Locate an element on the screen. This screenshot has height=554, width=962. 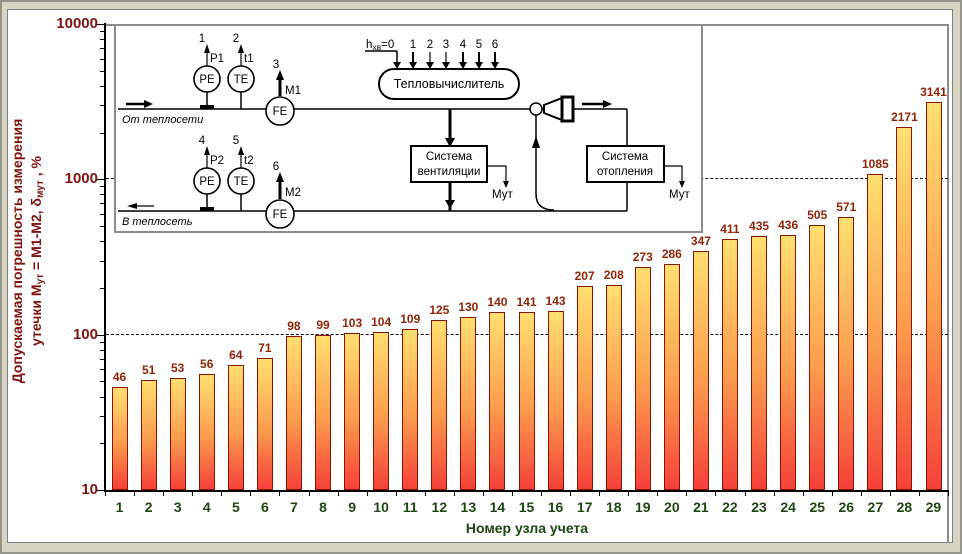
heat-computer-label: Тепловычислитель is located at coordinates (449, 84).